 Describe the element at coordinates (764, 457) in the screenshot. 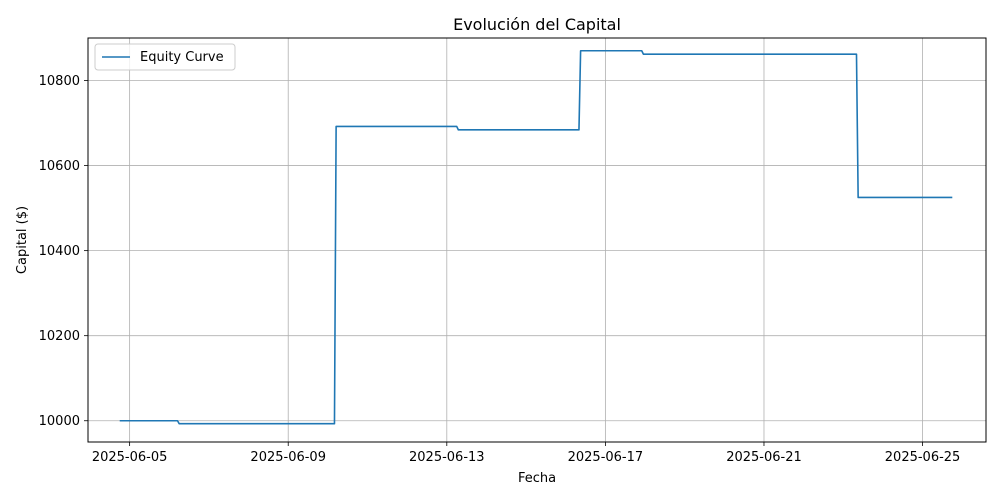

I see `x-tick-label: 2025-06-21` at that location.